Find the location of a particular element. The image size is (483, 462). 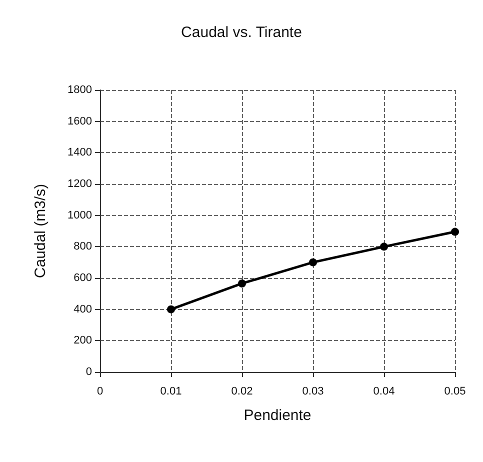

y-tick-label: 1400 is located at coordinates (80, 152).